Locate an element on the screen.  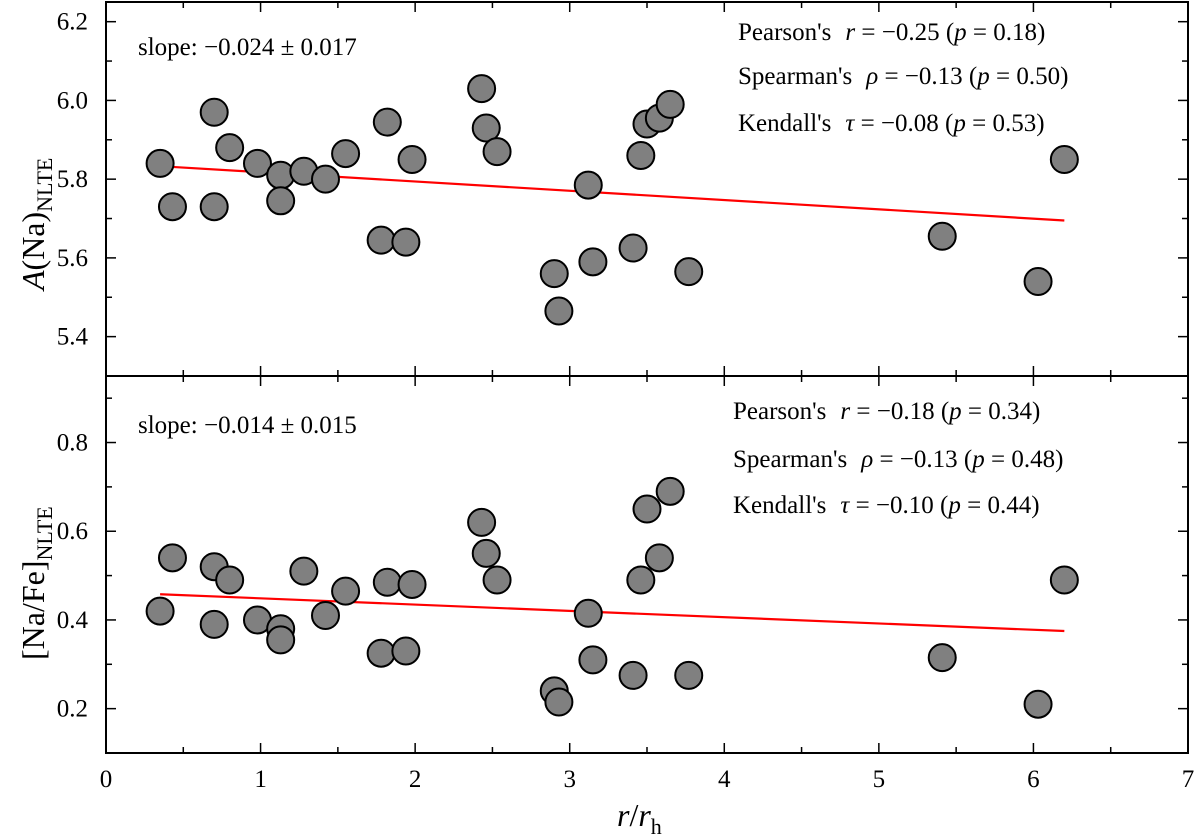
bottom-fit-line is located at coordinates (612, 613).